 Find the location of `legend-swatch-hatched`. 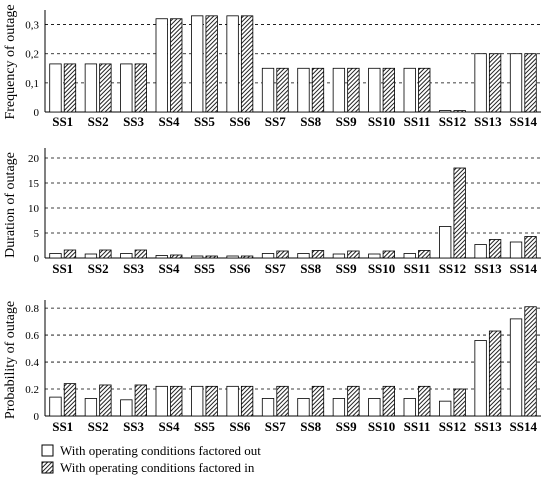

legend-swatch-hatched is located at coordinates (47, 467).